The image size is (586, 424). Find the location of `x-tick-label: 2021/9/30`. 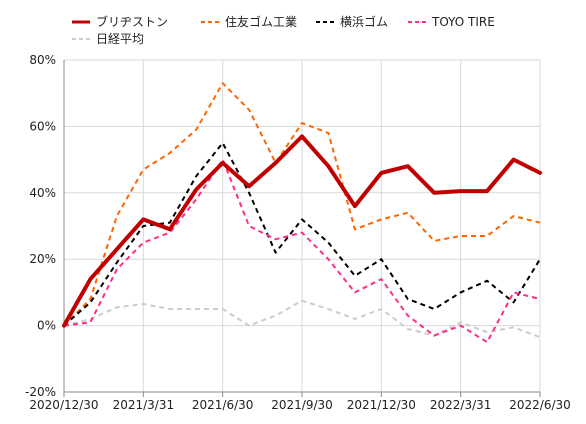

x-tick-label: 2021/9/30 is located at coordinates (302, 405).